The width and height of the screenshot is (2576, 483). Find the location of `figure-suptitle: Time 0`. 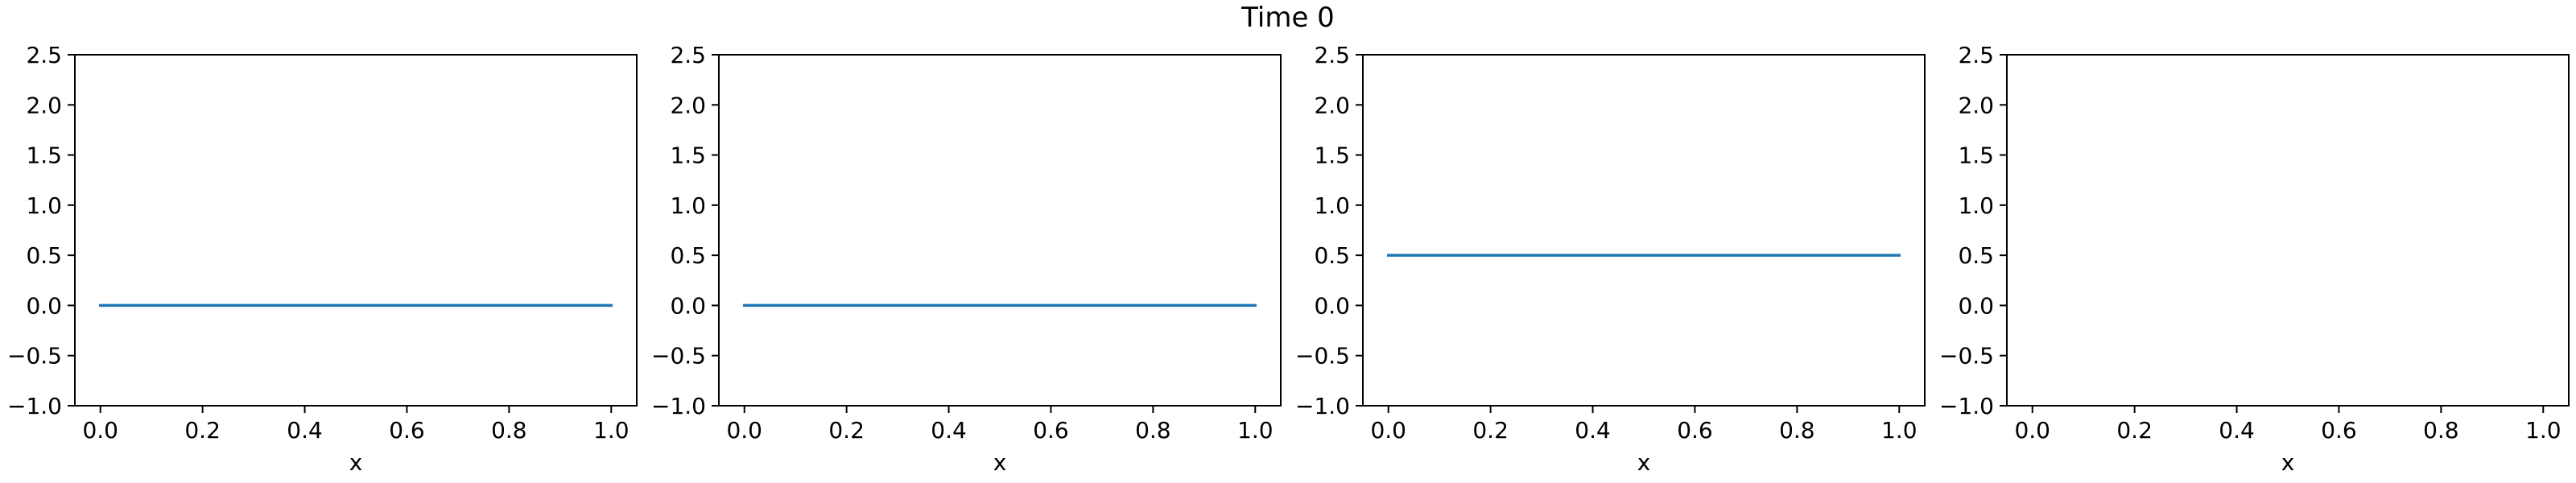

figure-suptitle: Time 0 is located at coordinates (1288, 18).